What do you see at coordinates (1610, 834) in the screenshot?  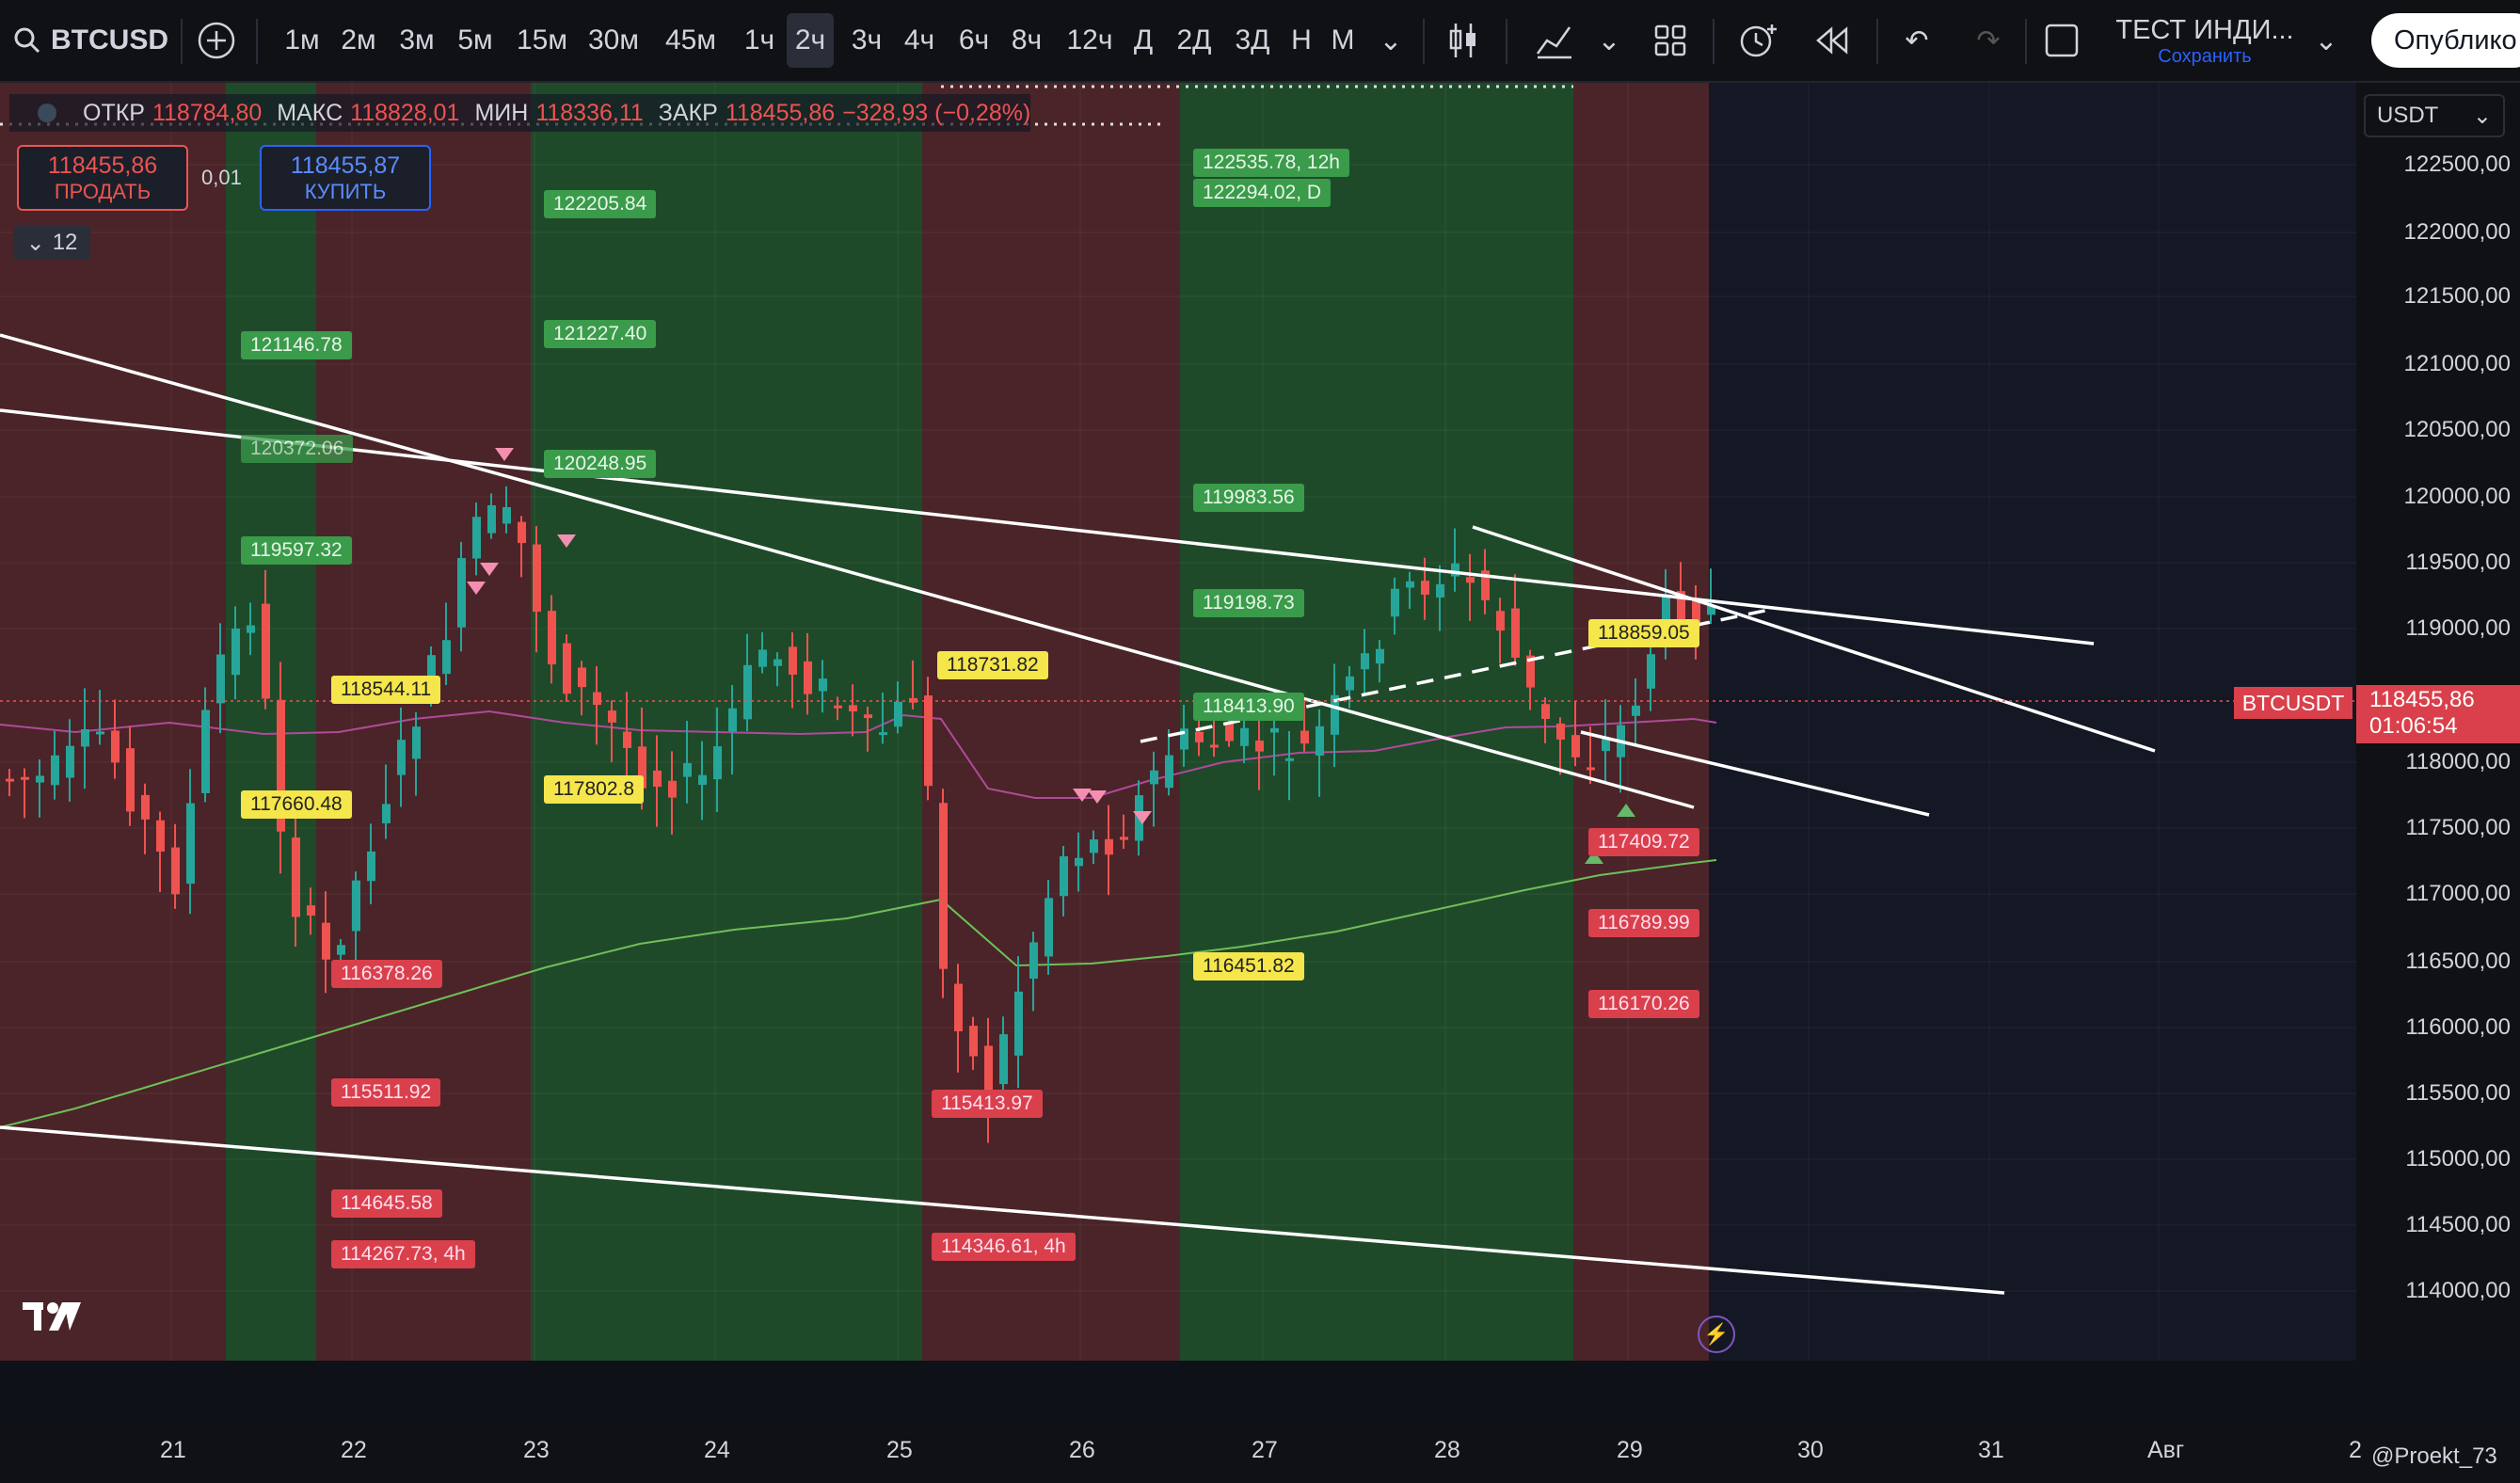 I see `buy-markers` at bounding box center [1610, 834].